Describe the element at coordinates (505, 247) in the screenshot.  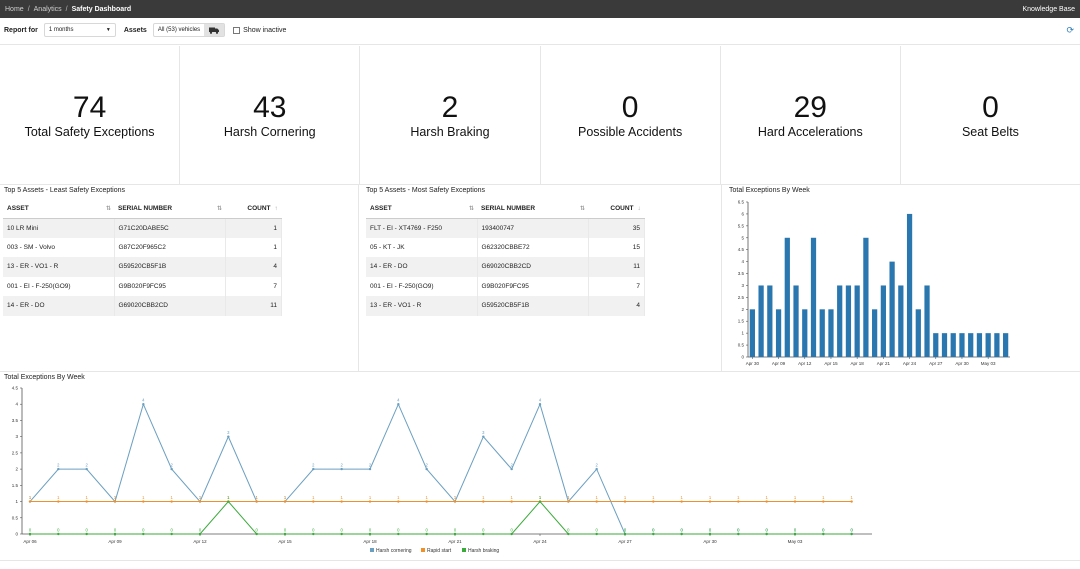
I see `table-row: 05 - KT - JK G62320CBBE72 15` at that location.